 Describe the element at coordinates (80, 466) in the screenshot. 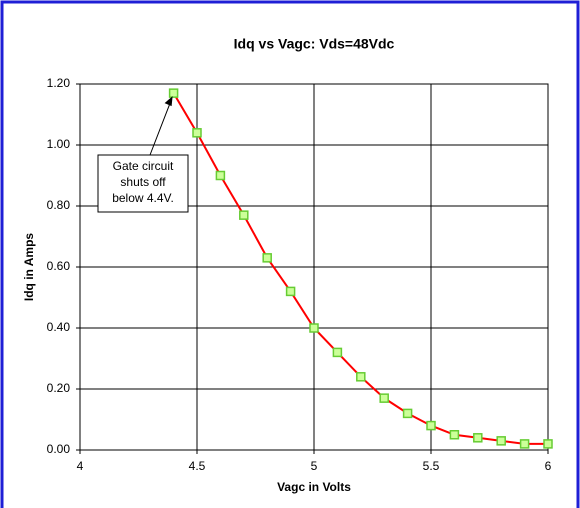

I see `x-tick-label: 4` at that location.